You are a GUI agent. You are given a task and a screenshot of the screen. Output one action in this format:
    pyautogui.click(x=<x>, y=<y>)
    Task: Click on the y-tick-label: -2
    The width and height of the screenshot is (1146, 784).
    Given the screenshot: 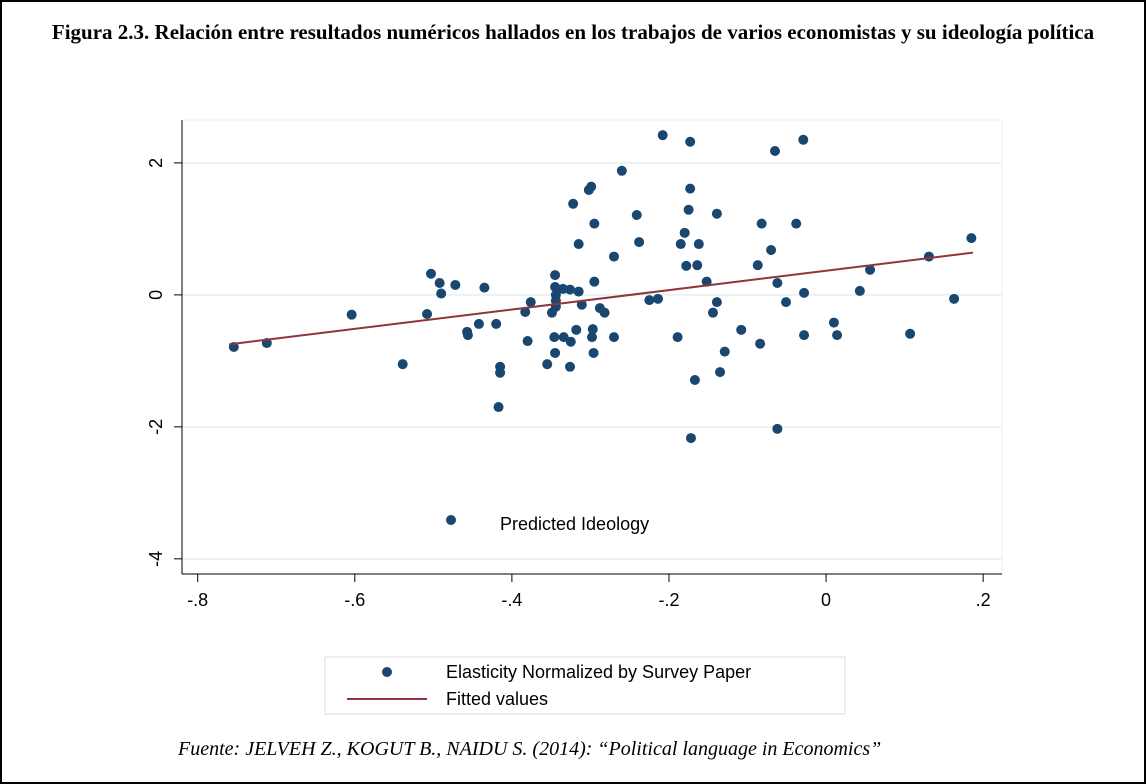 What is the action you would take?
    pyautogui.click(x=156, y=427)
    